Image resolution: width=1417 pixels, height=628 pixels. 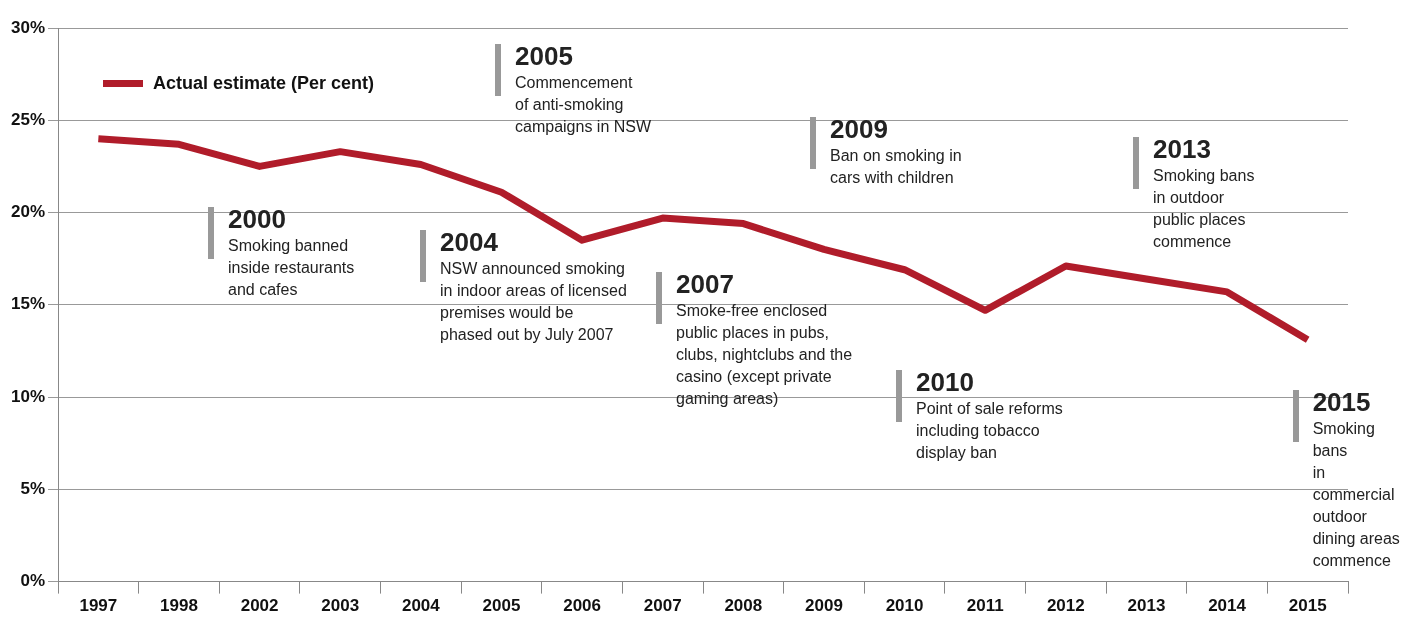 I want to click on y-tick-label: 0%, so click(x=33, y=581).